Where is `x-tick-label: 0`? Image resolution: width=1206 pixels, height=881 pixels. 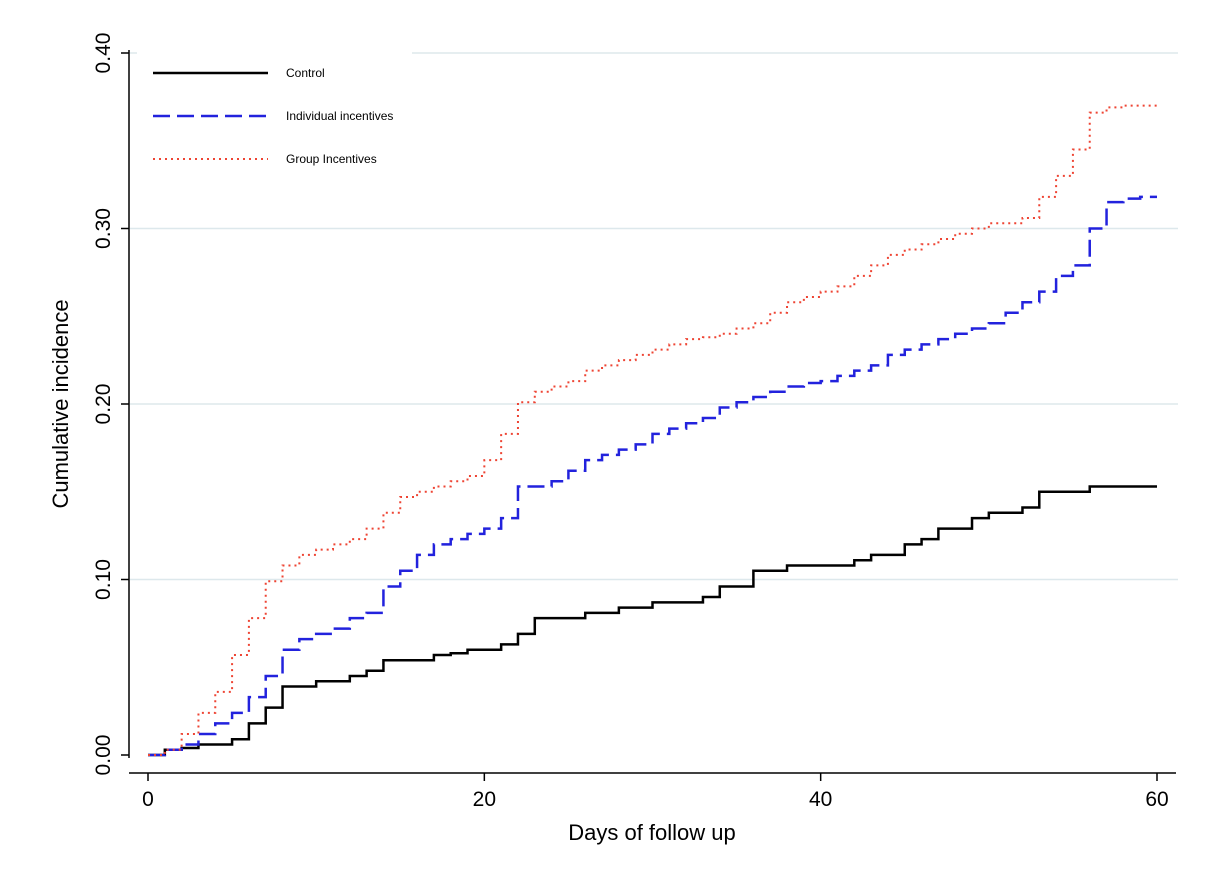 x-tick-label: 0 is located at coordinates (148, 799).